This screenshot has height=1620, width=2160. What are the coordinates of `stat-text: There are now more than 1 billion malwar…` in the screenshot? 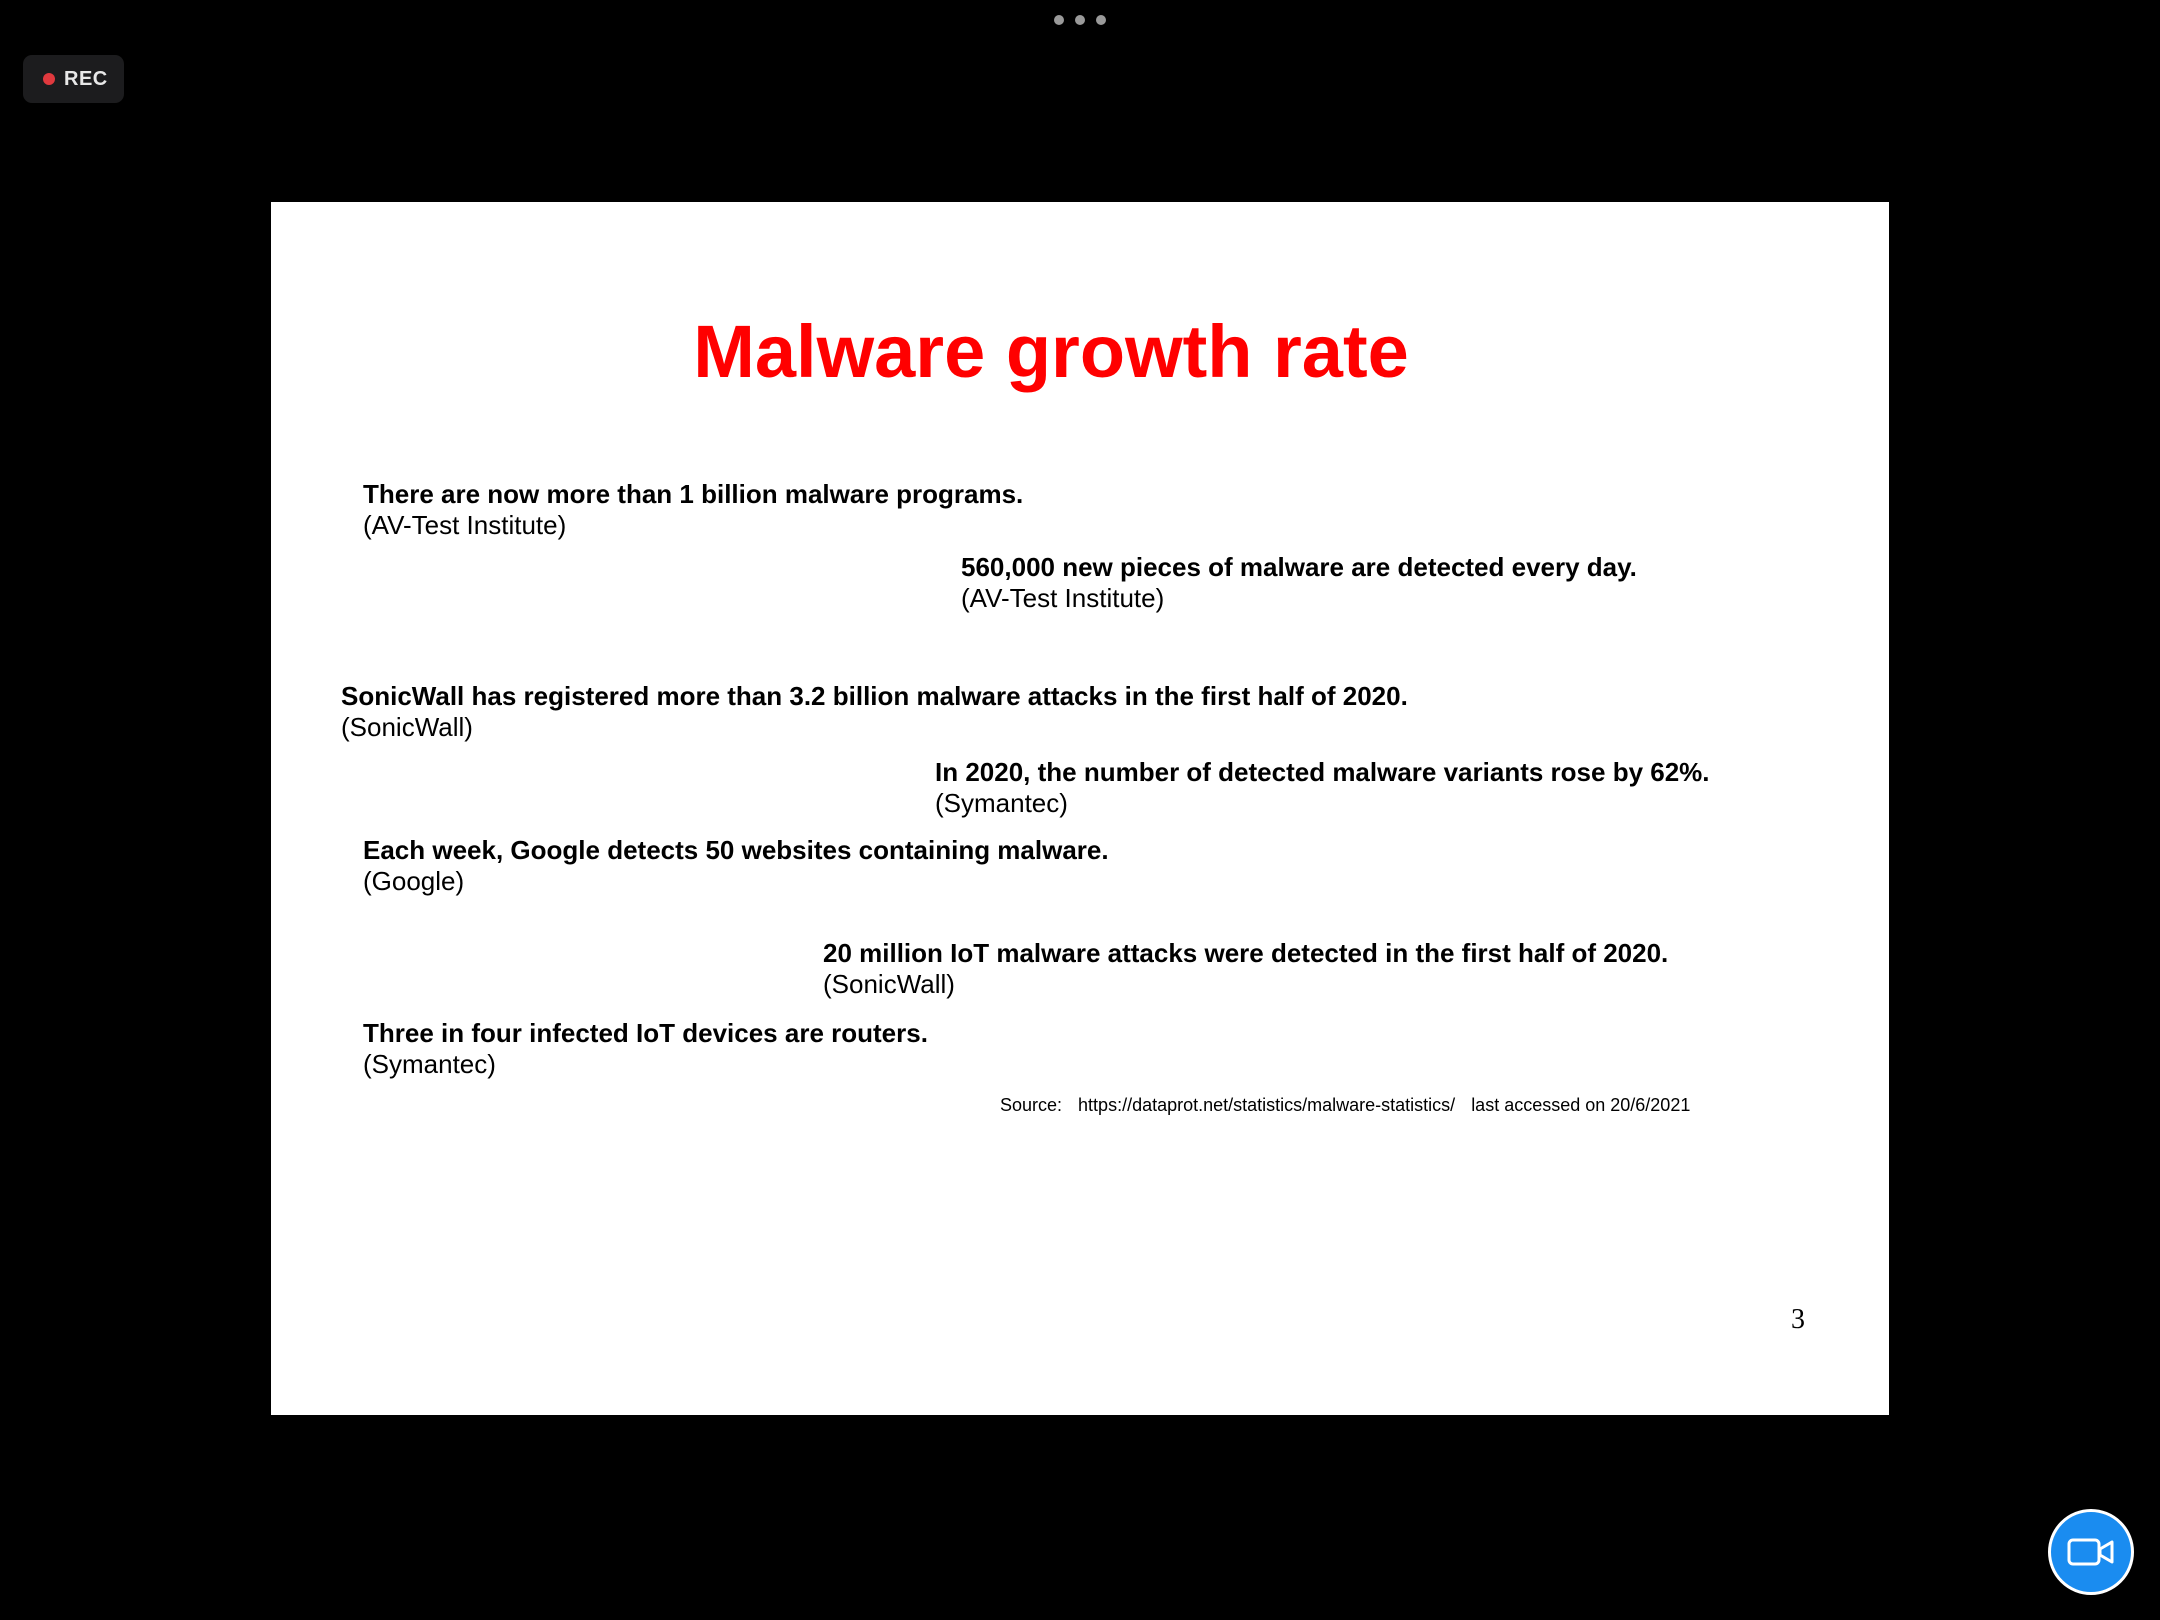 It's located at (693, 494).